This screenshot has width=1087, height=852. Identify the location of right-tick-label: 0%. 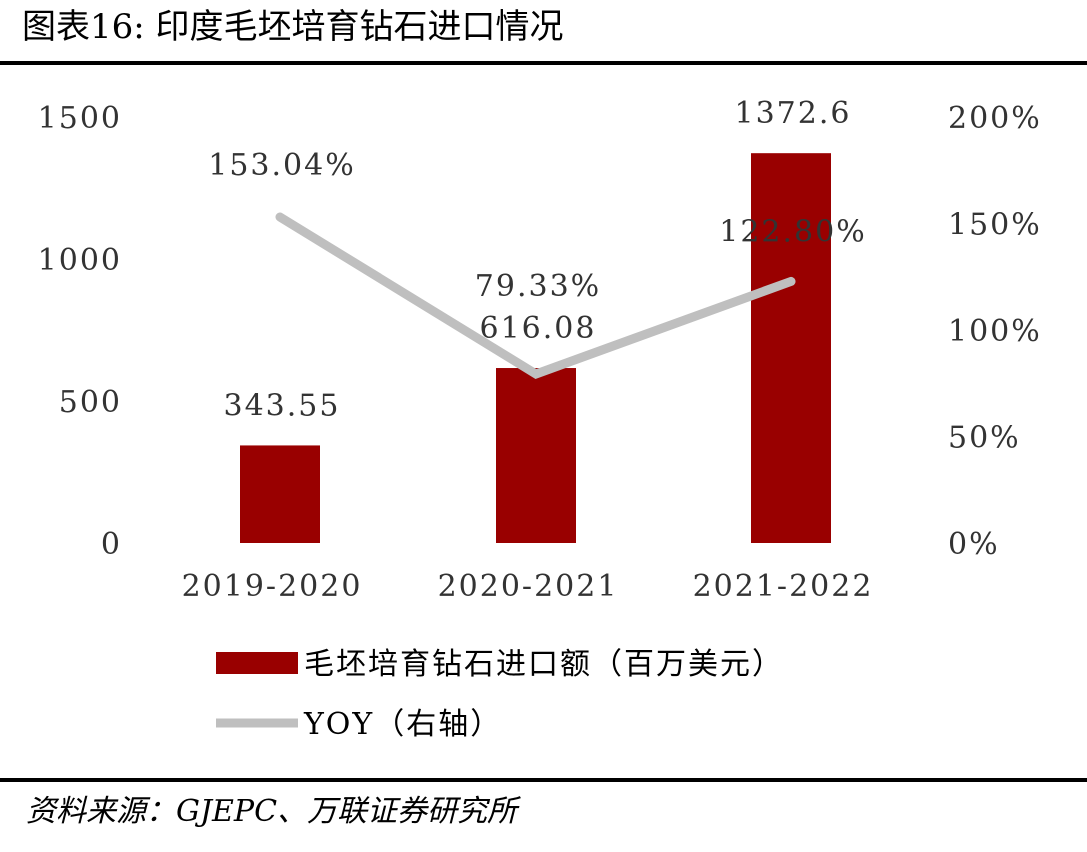
(974, 544).